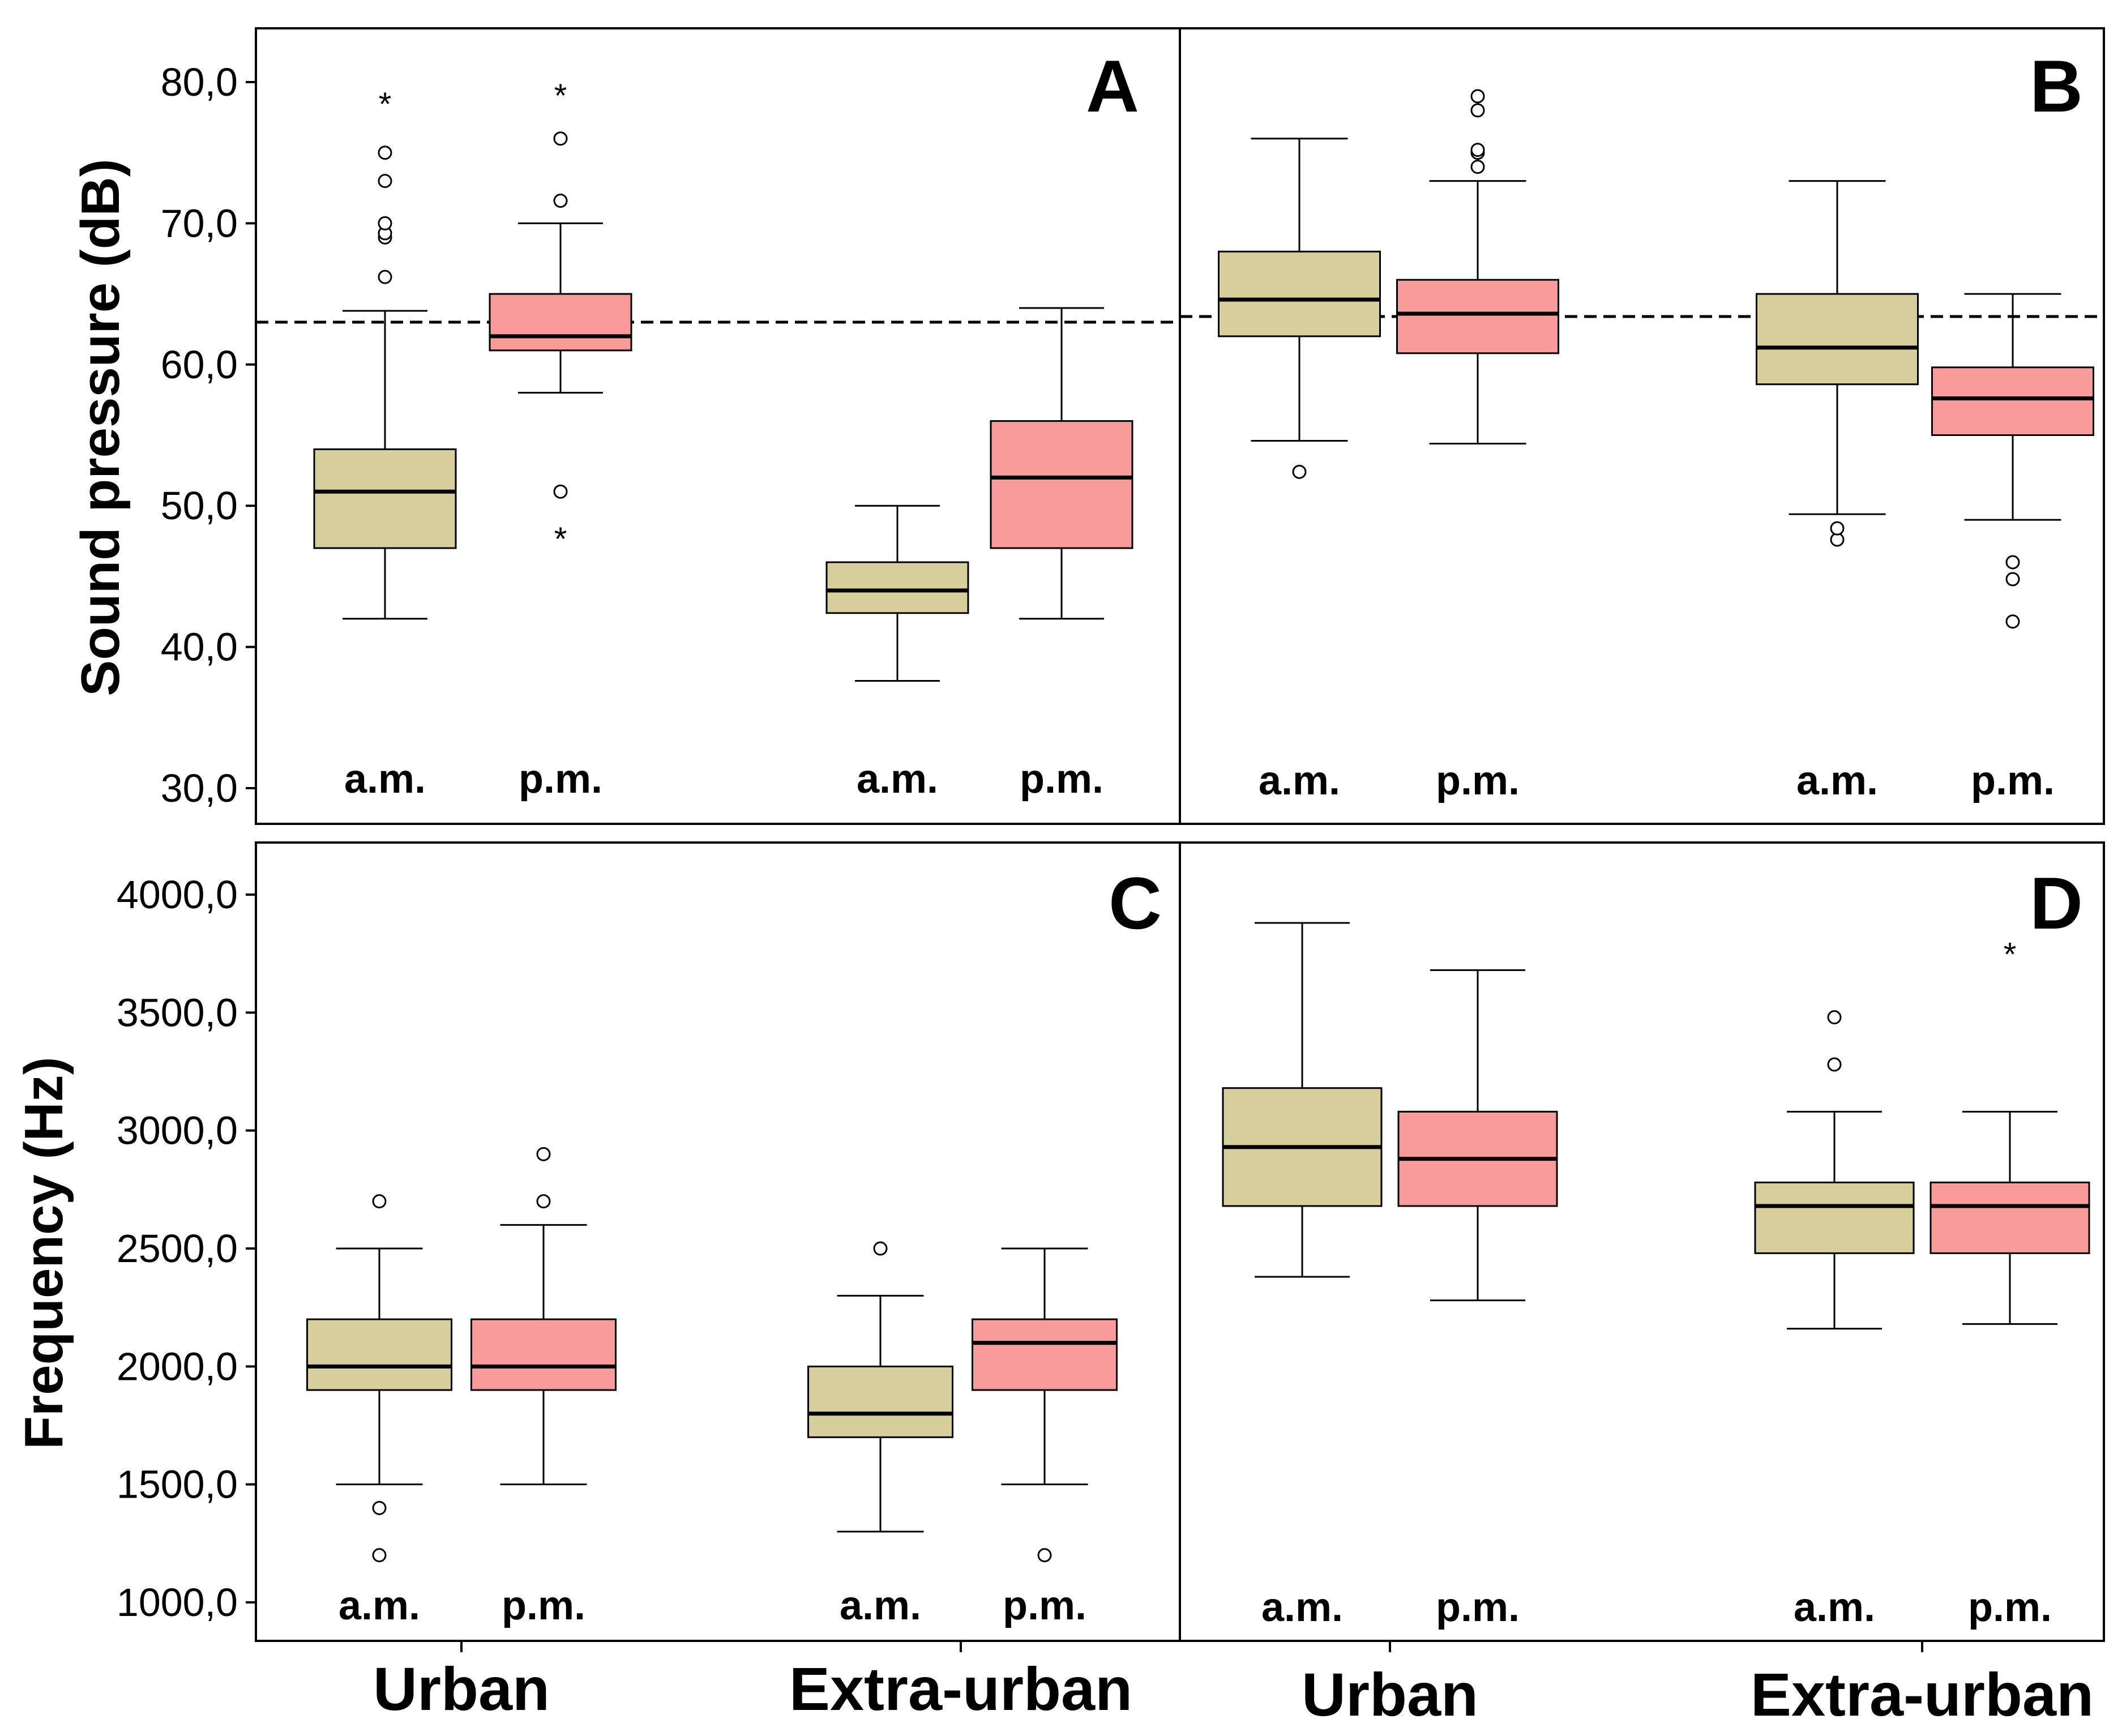  I want to click on y-axis-title-frequency: Frequency (Hz), so click(44, 1253).